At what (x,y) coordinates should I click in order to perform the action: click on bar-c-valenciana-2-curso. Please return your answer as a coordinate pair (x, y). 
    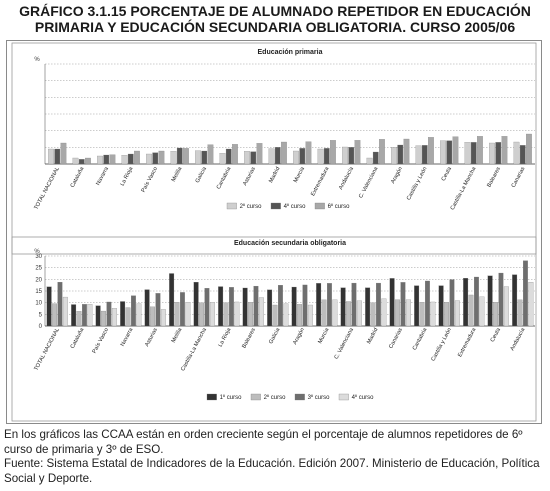
    Looking at the image, I should click on (348, 314).